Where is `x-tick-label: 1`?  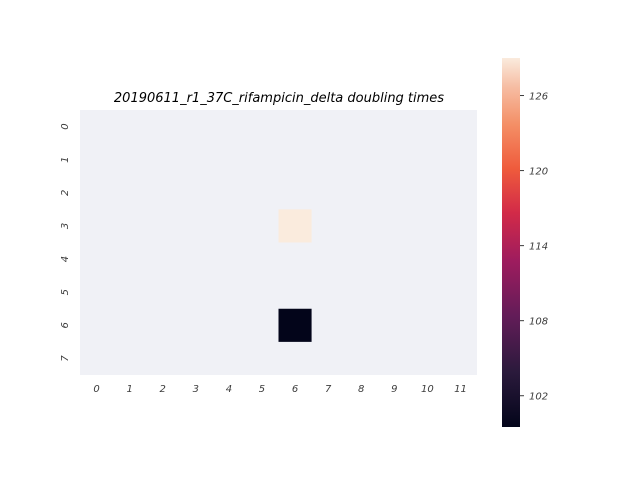
x-tick-label: 1 is located at coordinates (129, 389).